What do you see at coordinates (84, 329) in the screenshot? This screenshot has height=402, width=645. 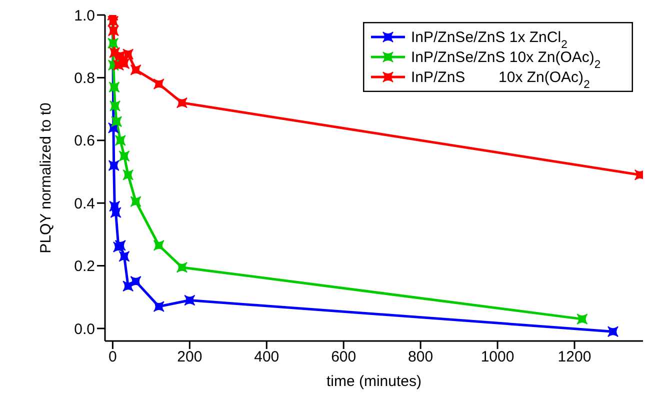 I see `y-tick-label: 0.0` at bounding box center [84, 329].